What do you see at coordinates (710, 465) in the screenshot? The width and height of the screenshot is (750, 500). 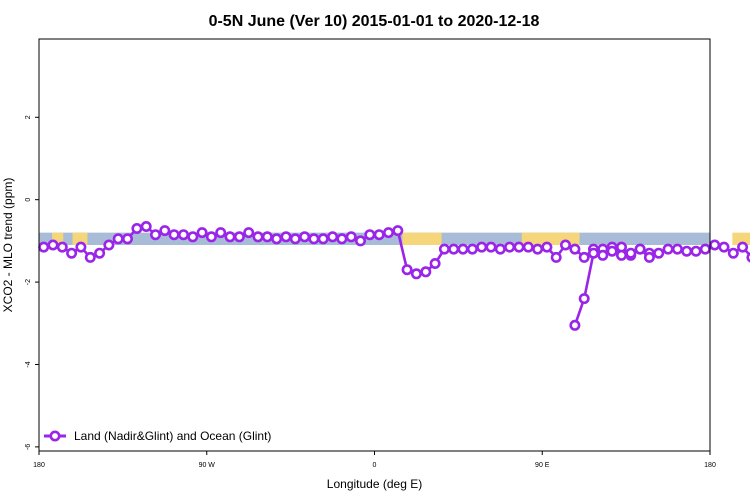 I see `x-tick-label: 180` at bounding box center [710, 465].